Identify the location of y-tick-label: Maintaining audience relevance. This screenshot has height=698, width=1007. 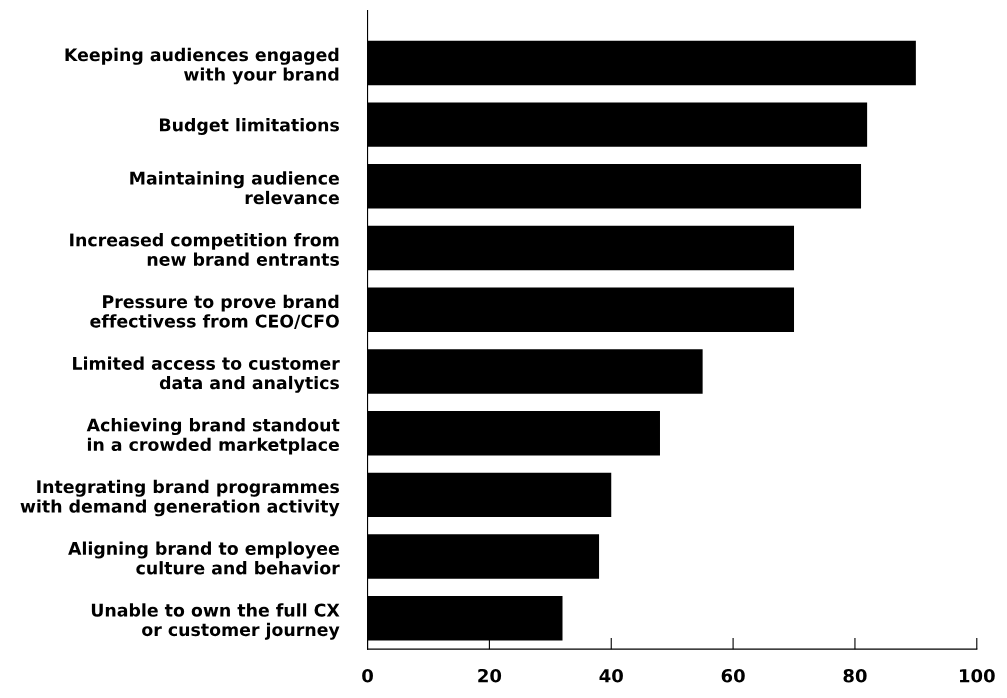
(234, 188).